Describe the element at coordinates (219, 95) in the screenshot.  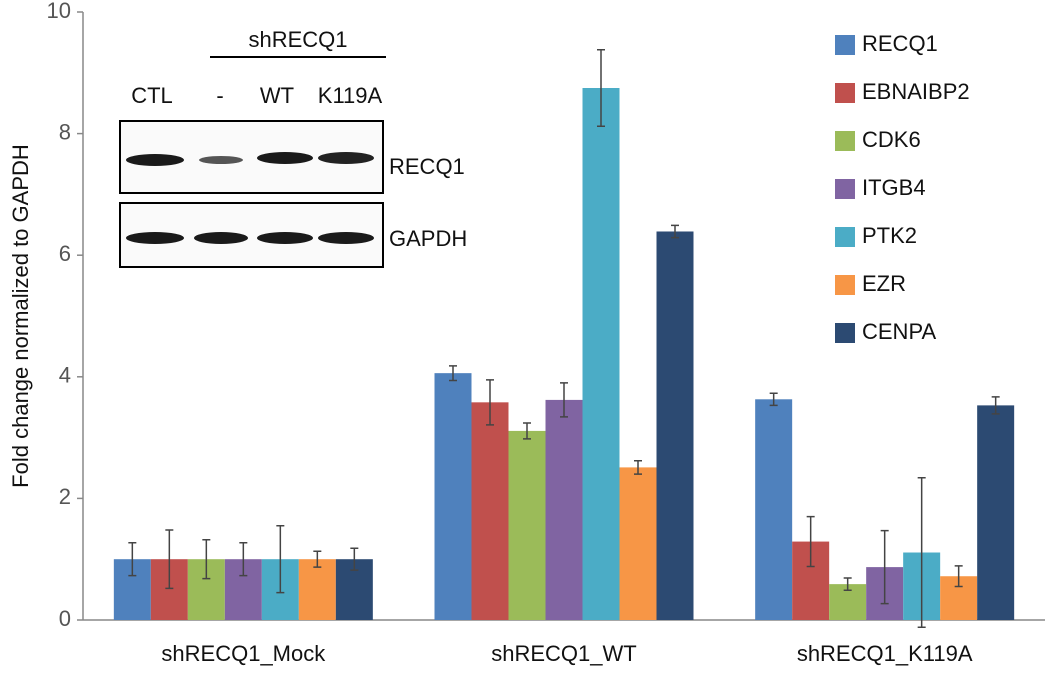
I see `lane-label: -` at that location.